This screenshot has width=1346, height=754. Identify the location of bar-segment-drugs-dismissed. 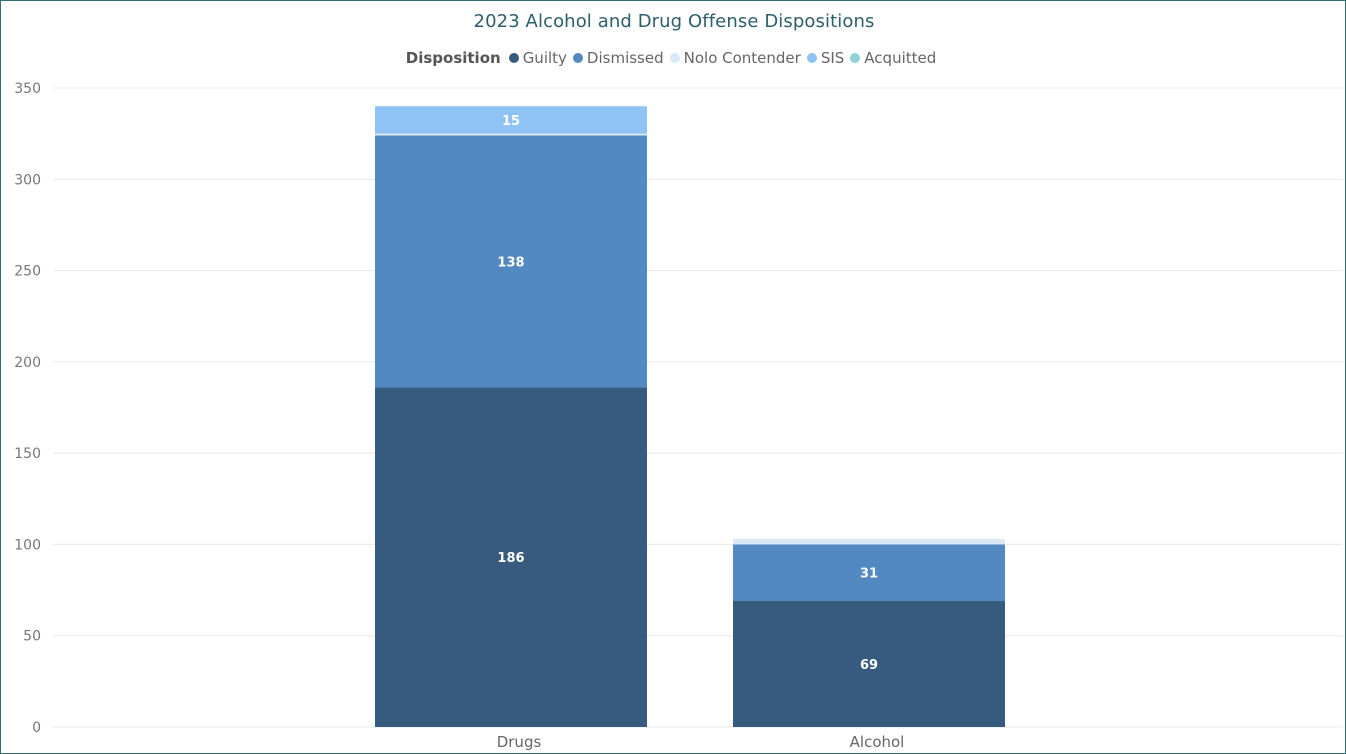
(511, 261).